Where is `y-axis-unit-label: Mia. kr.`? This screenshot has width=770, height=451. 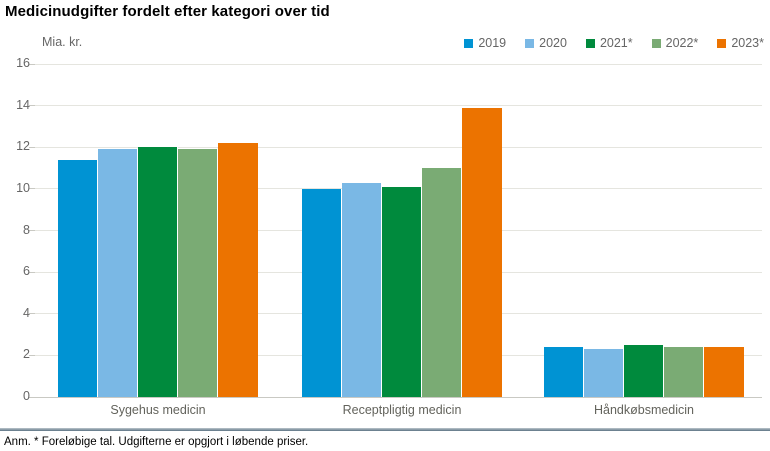 y-axis-unit-label: Mia. kr. is located at coordinates (62, 42).